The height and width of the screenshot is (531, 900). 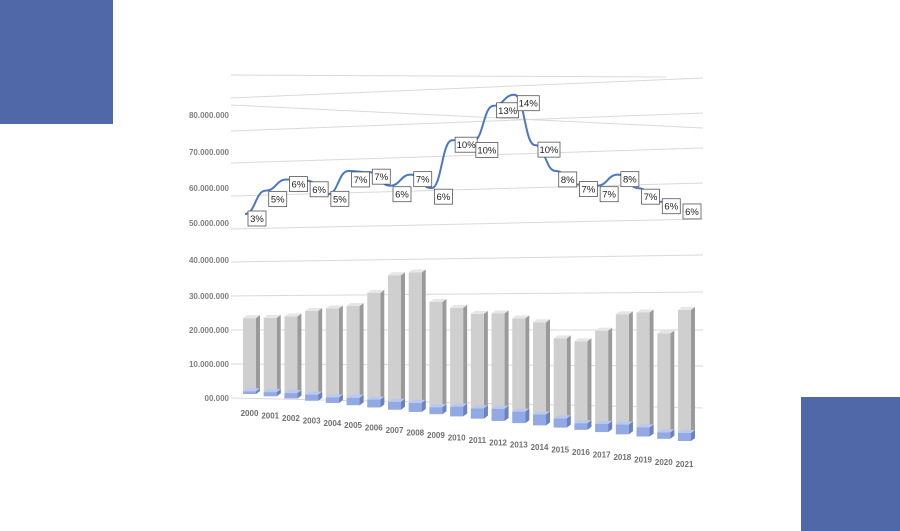 I want to click on data-label: 10%, so click(x=549, y=150).